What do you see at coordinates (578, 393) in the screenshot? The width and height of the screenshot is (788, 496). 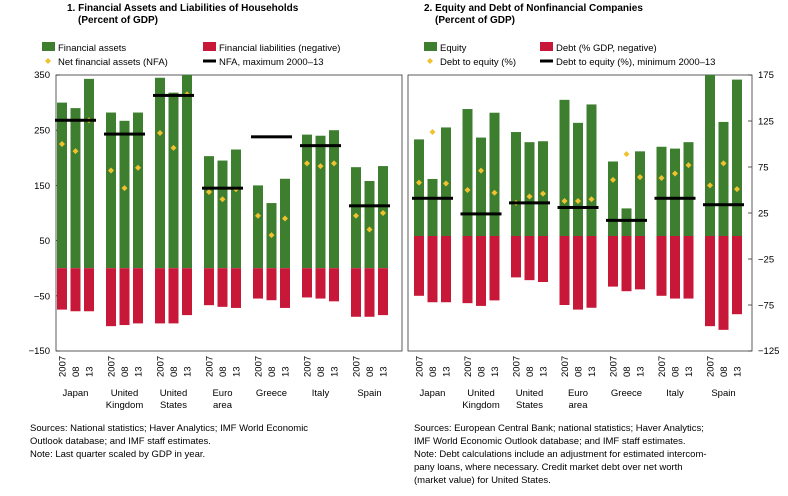 I see `category-label: Euro` at bounding box center [578, 393].